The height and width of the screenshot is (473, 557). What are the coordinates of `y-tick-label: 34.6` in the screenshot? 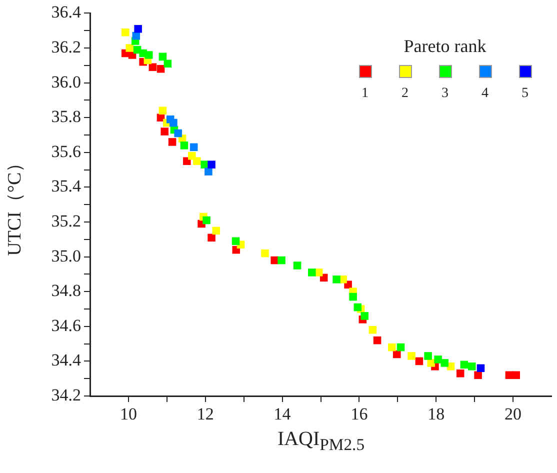 It's located at (66, 325).